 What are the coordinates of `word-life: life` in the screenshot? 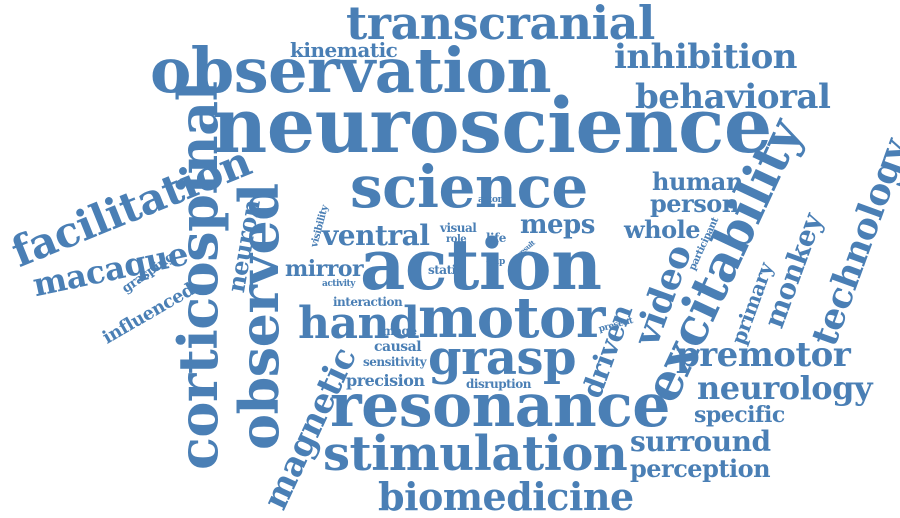 It's located at (496, 238).